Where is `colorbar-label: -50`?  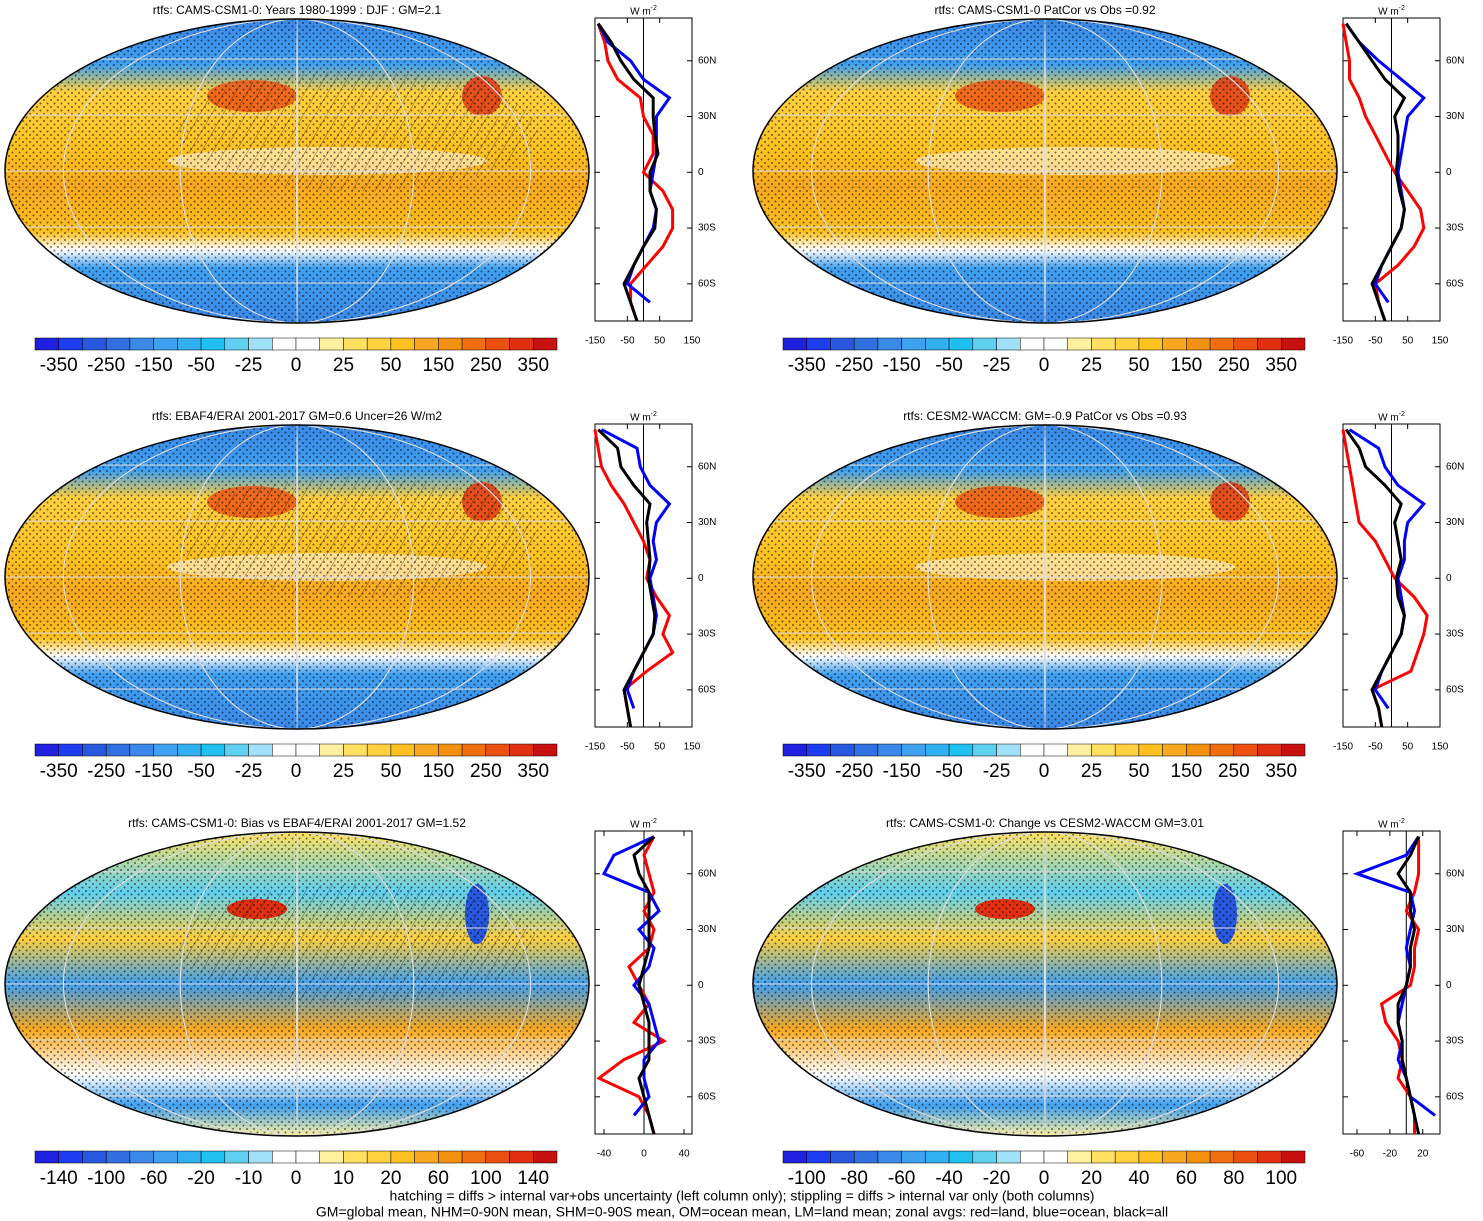 colorbar-label: -50 is located at coordinates (948, 365).